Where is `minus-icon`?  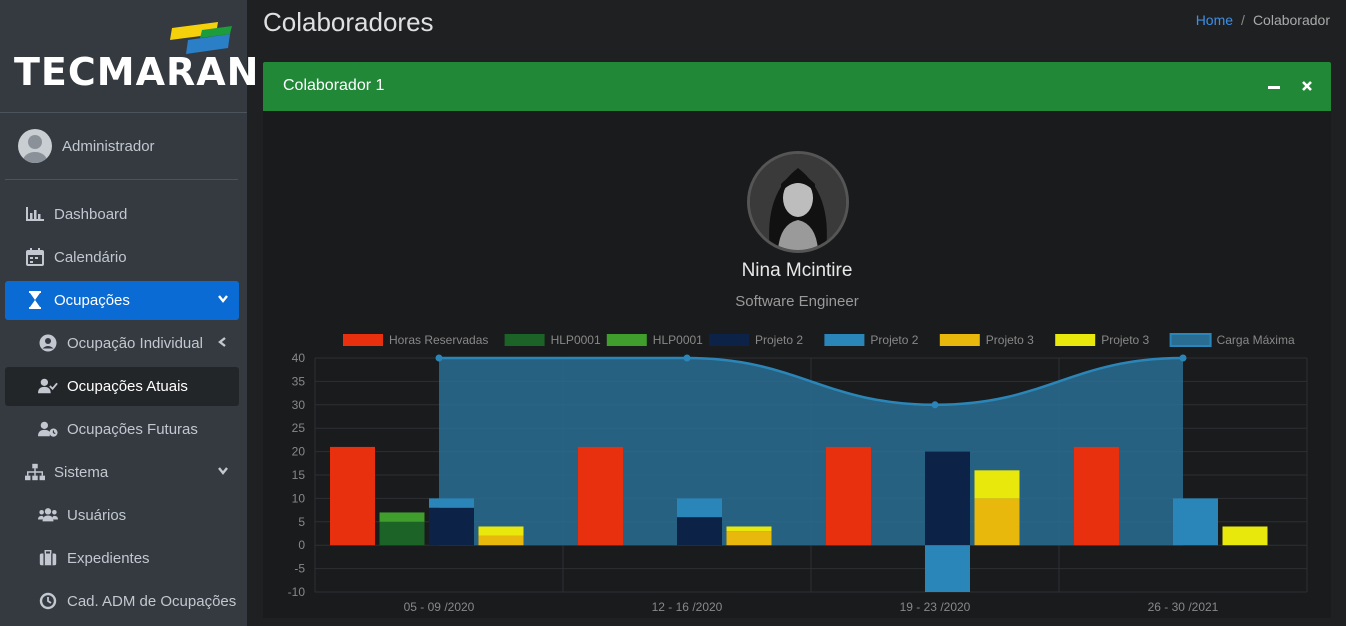 minus-icon is located at coordinates (1273, 87).